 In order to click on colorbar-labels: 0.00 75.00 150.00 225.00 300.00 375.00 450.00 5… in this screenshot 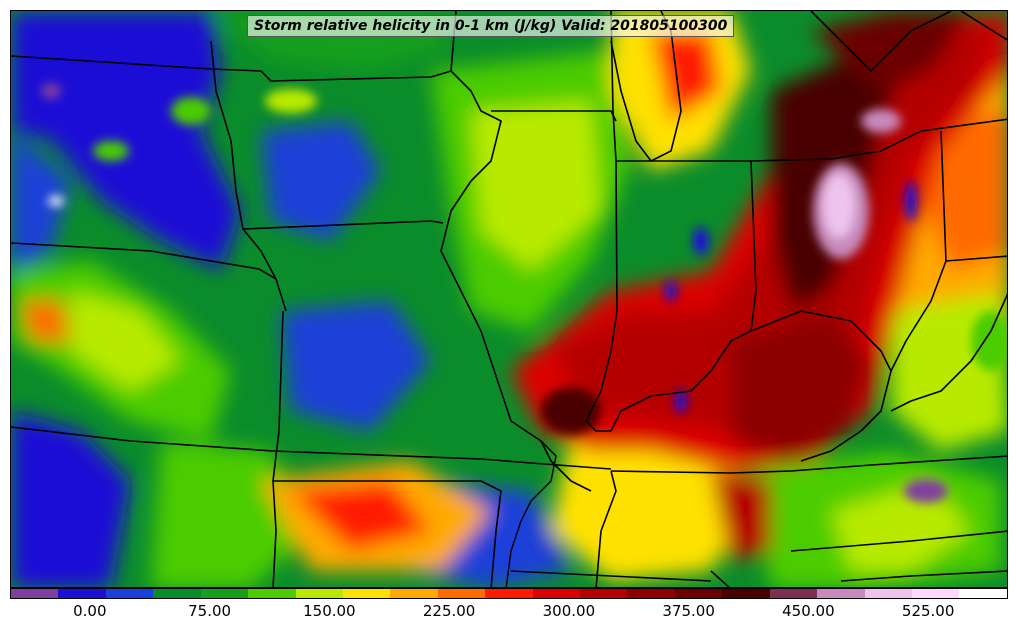, I will do `click(509, 613)`.